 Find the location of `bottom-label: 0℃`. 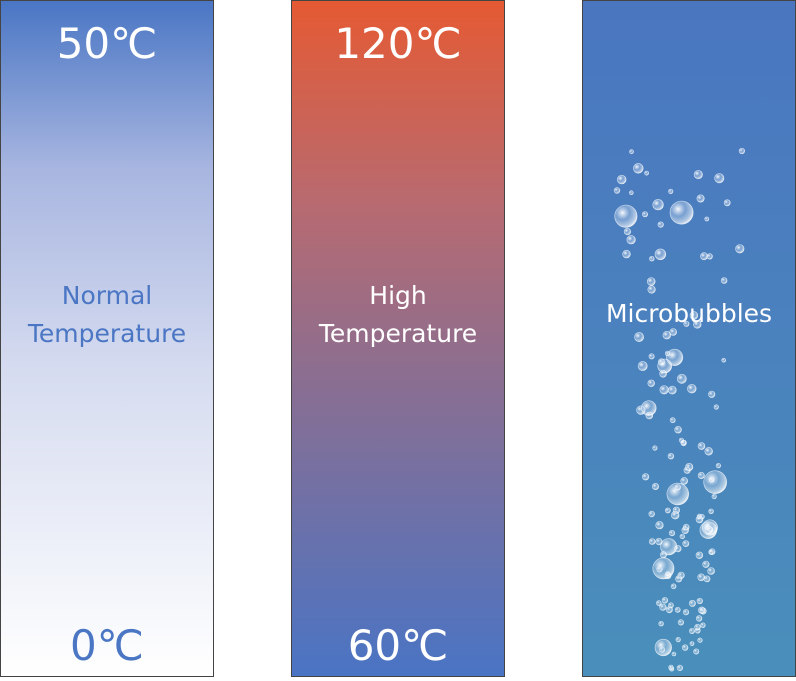

bottom-label: 0℃ is located at coordinates (107, 645).